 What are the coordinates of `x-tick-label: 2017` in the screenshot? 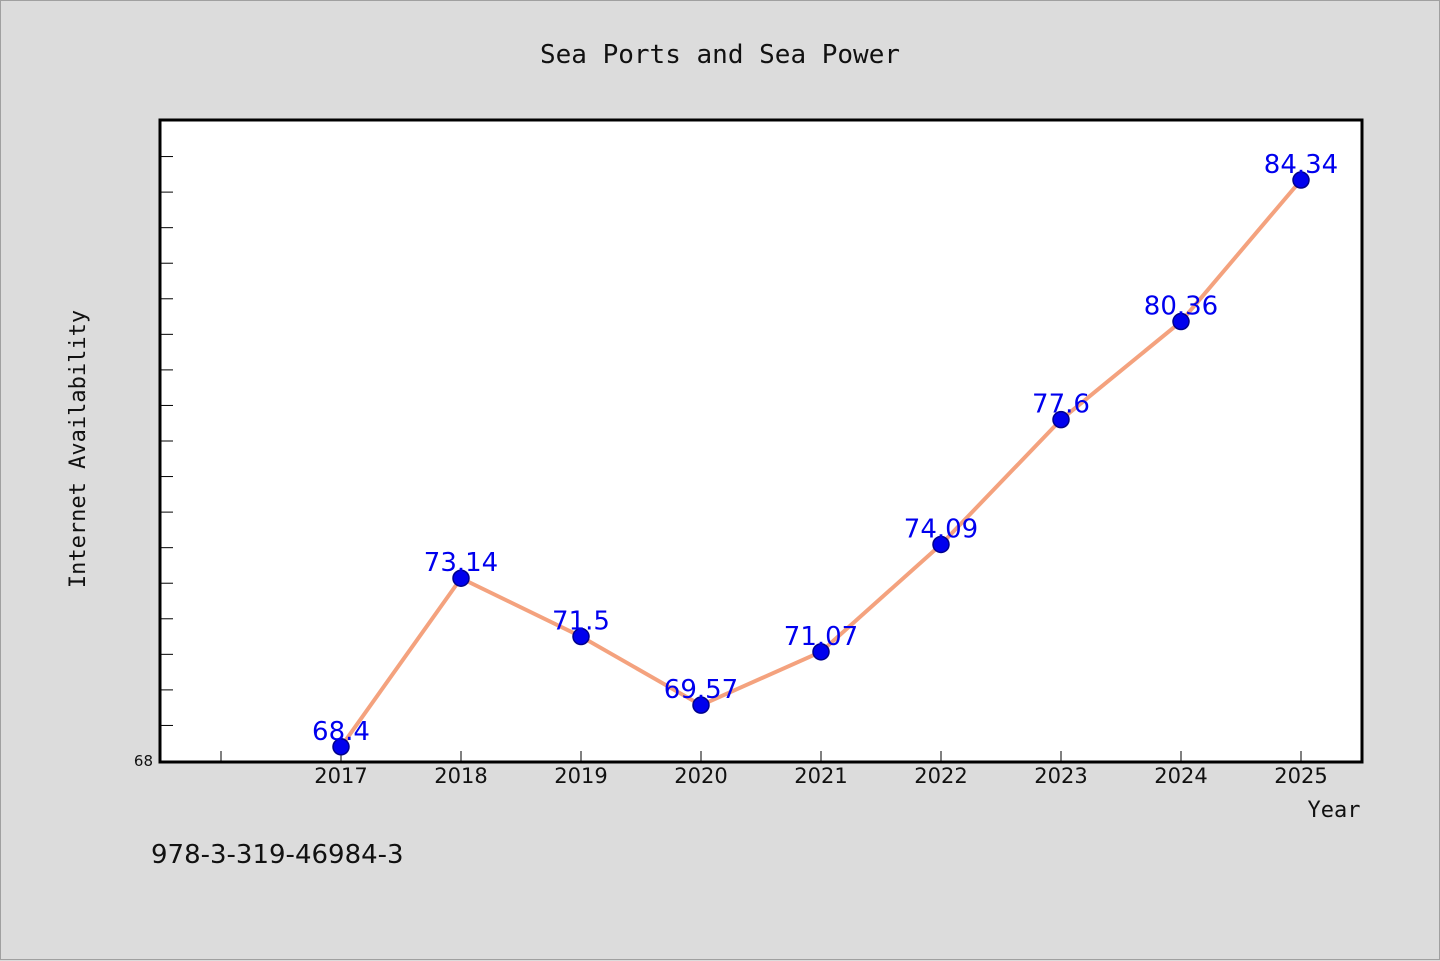 It's located at (340, 776).